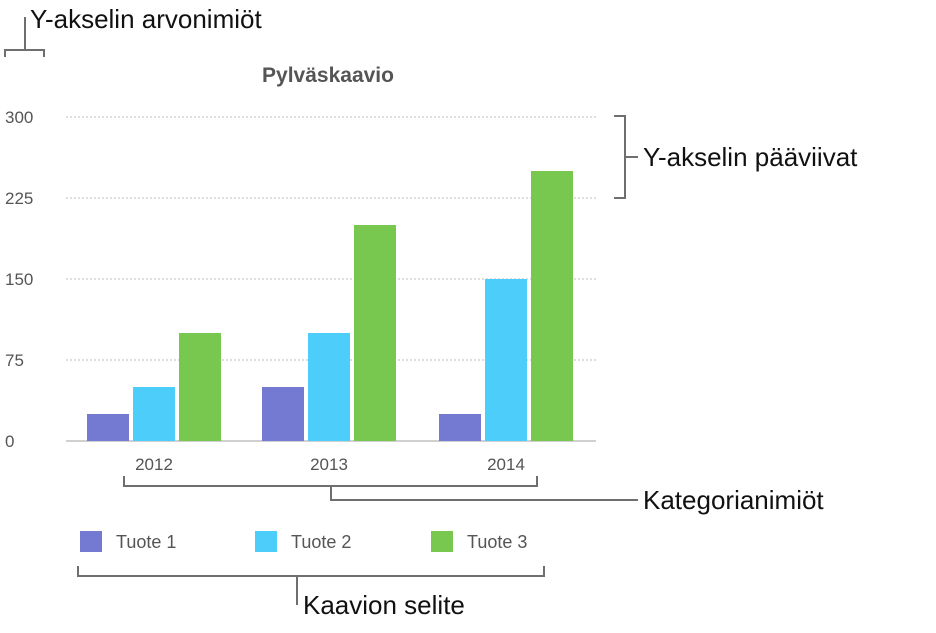 This screenshot has width=936, height=633. I want to click on y-tick-label: 0, so click(9, 441).